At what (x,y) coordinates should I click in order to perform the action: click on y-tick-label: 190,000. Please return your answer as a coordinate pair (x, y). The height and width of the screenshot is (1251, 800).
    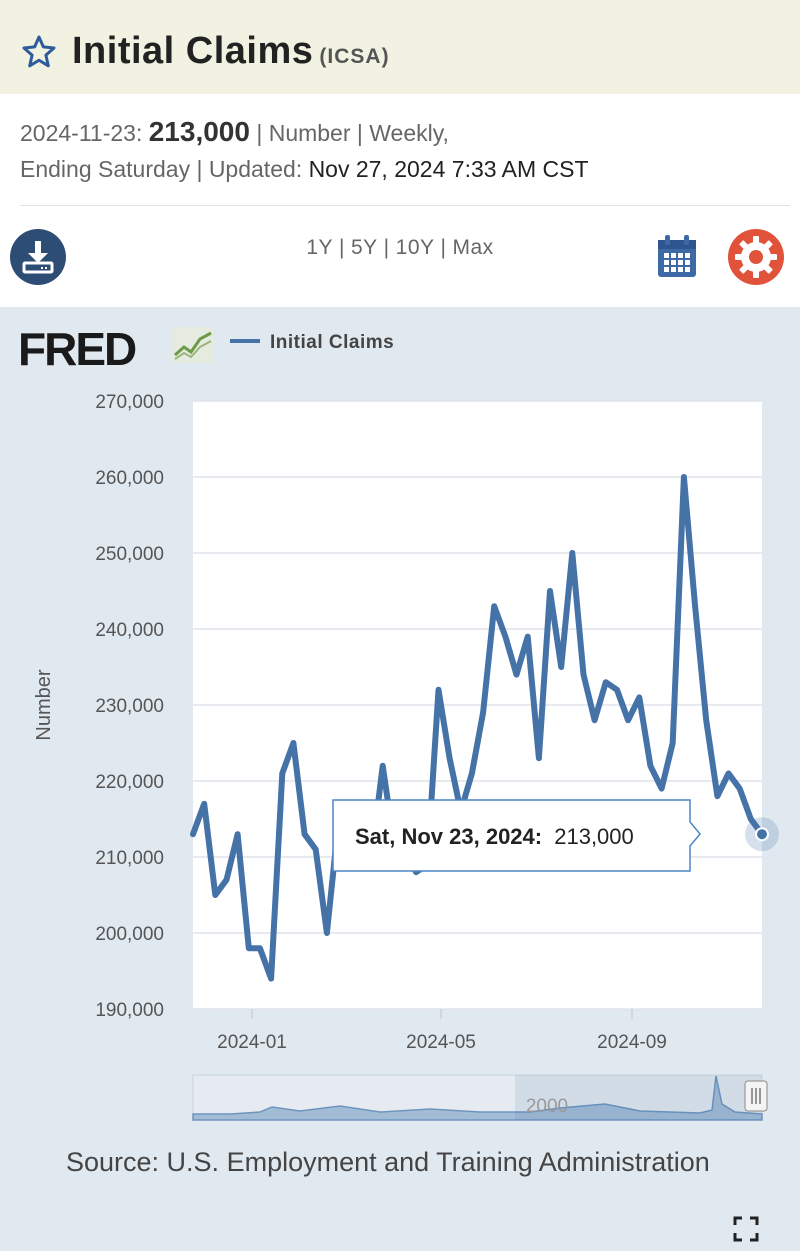
    Looking at the image, I should click on (129, 1010).